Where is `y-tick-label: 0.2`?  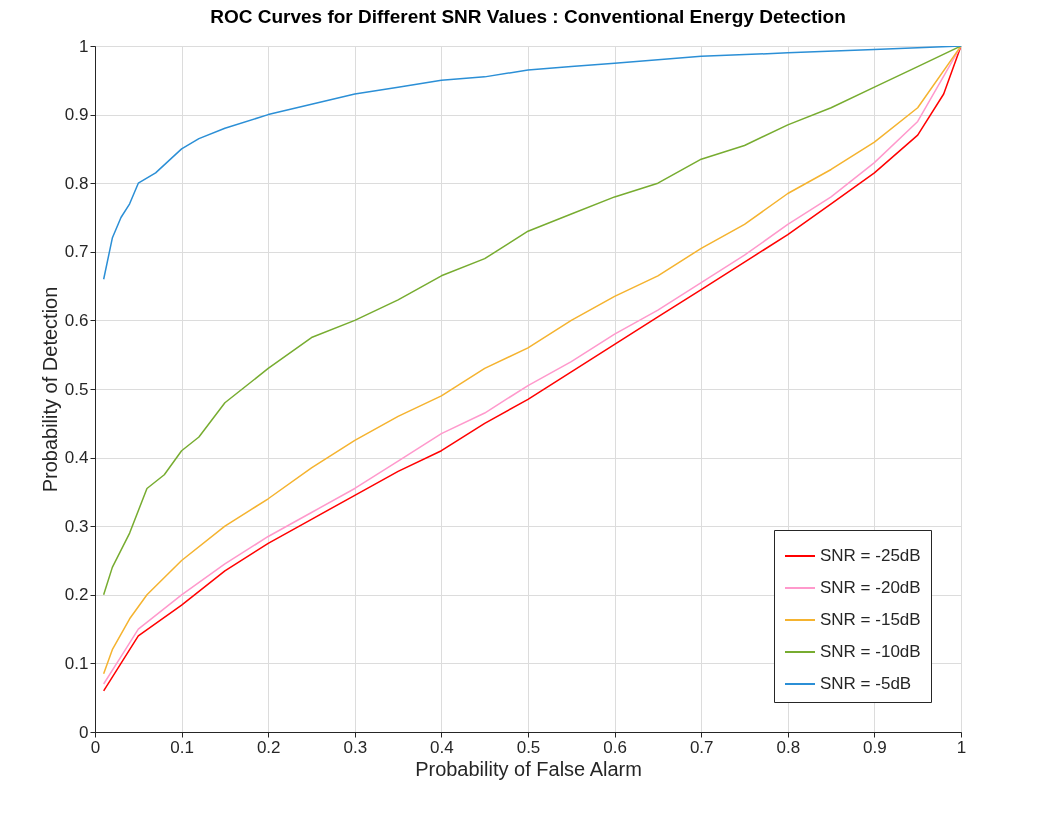
y-tick-label: 0.2 is located at coordinates (76, 595).